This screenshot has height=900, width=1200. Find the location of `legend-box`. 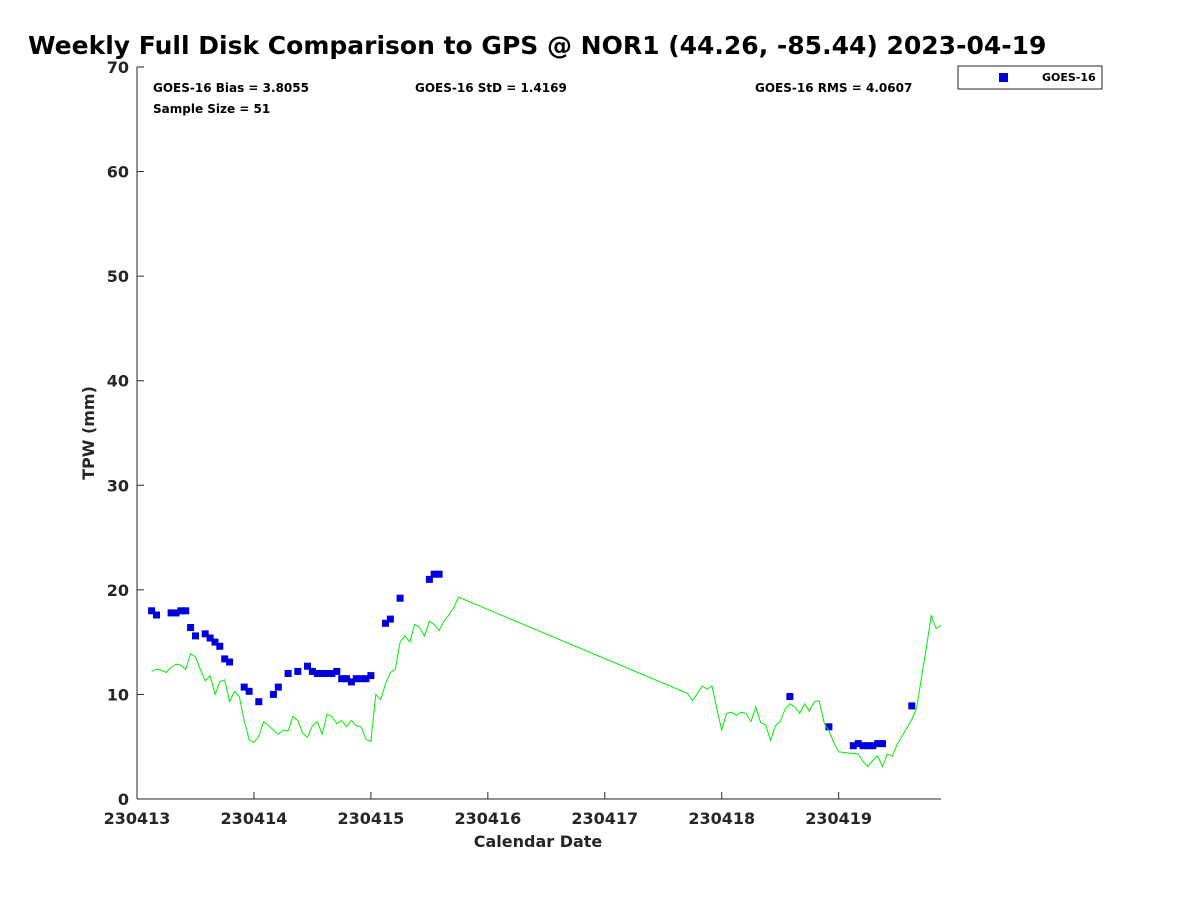

legend-box is located at coordinates (1030, 77).